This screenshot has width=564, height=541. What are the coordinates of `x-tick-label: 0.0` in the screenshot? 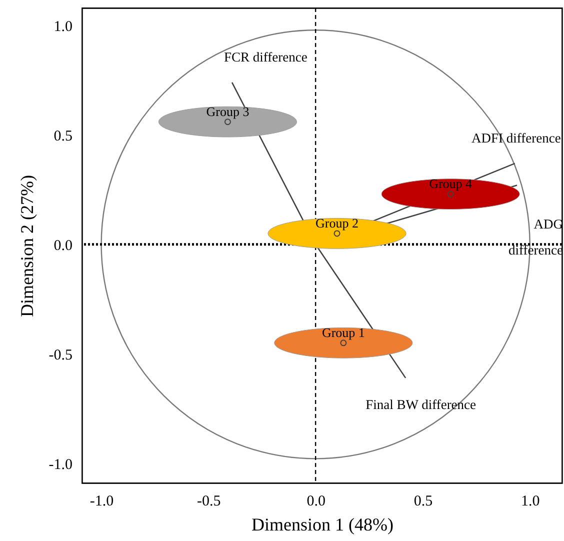 It's located at (316, 502).